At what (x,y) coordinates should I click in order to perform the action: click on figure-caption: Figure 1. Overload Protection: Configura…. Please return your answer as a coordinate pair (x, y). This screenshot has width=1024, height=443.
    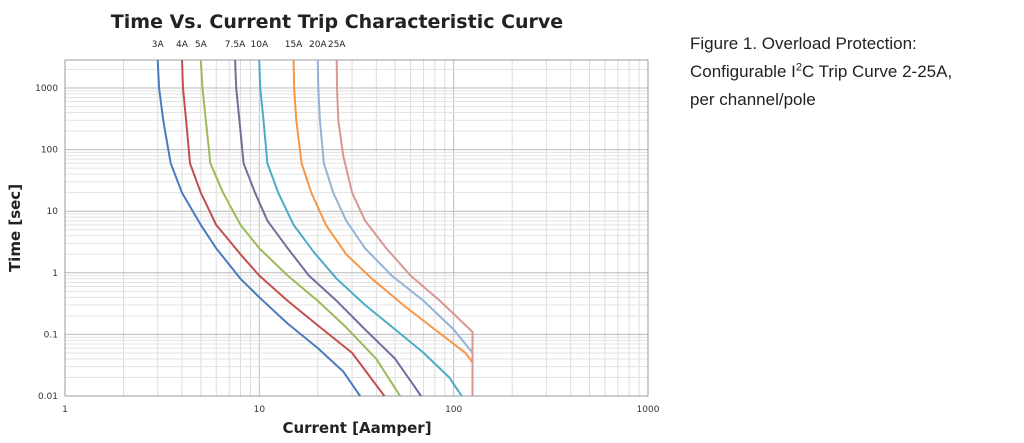
    Looking at the image, I should click on (855, 72).